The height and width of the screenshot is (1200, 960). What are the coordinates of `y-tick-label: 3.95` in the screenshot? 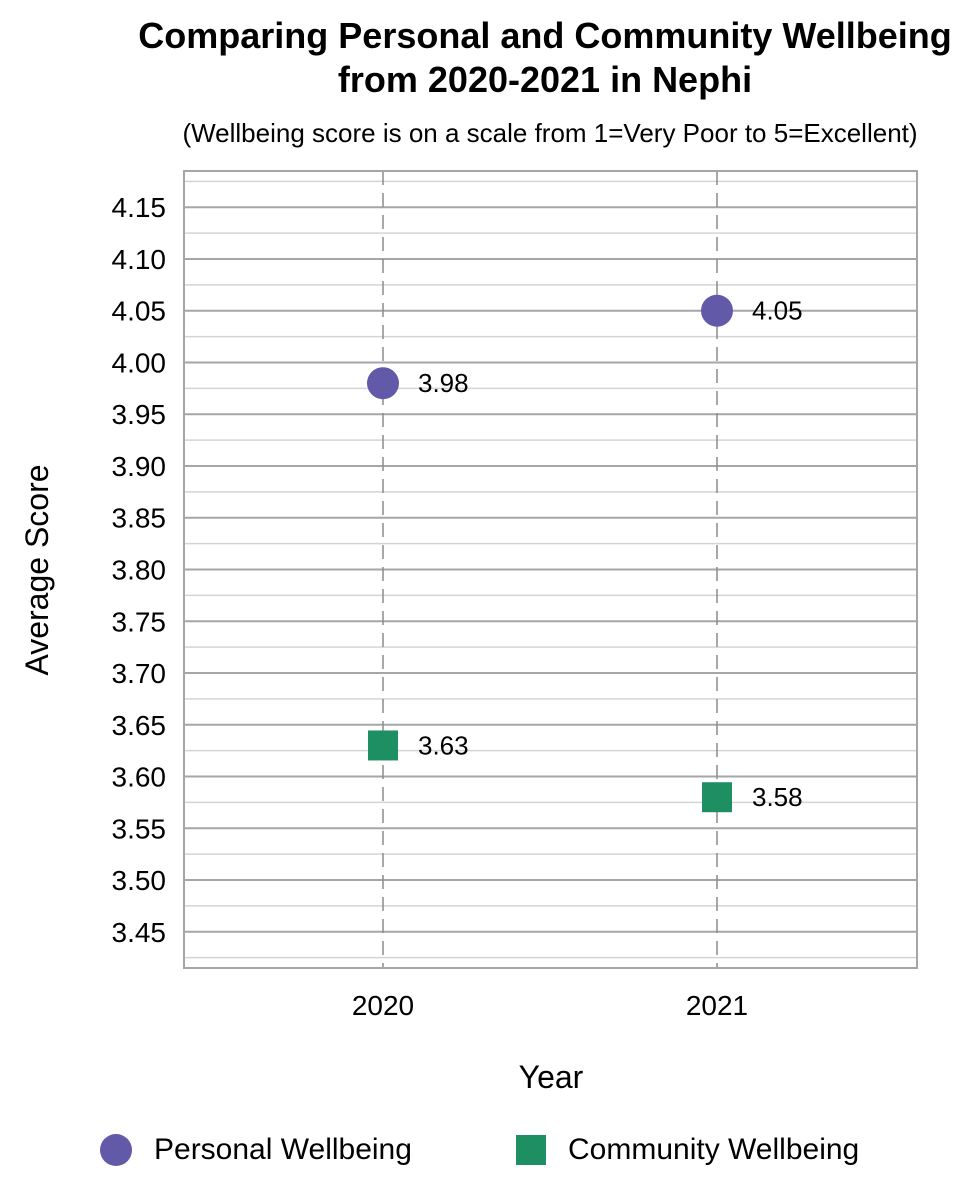 It's located at (139, 414).